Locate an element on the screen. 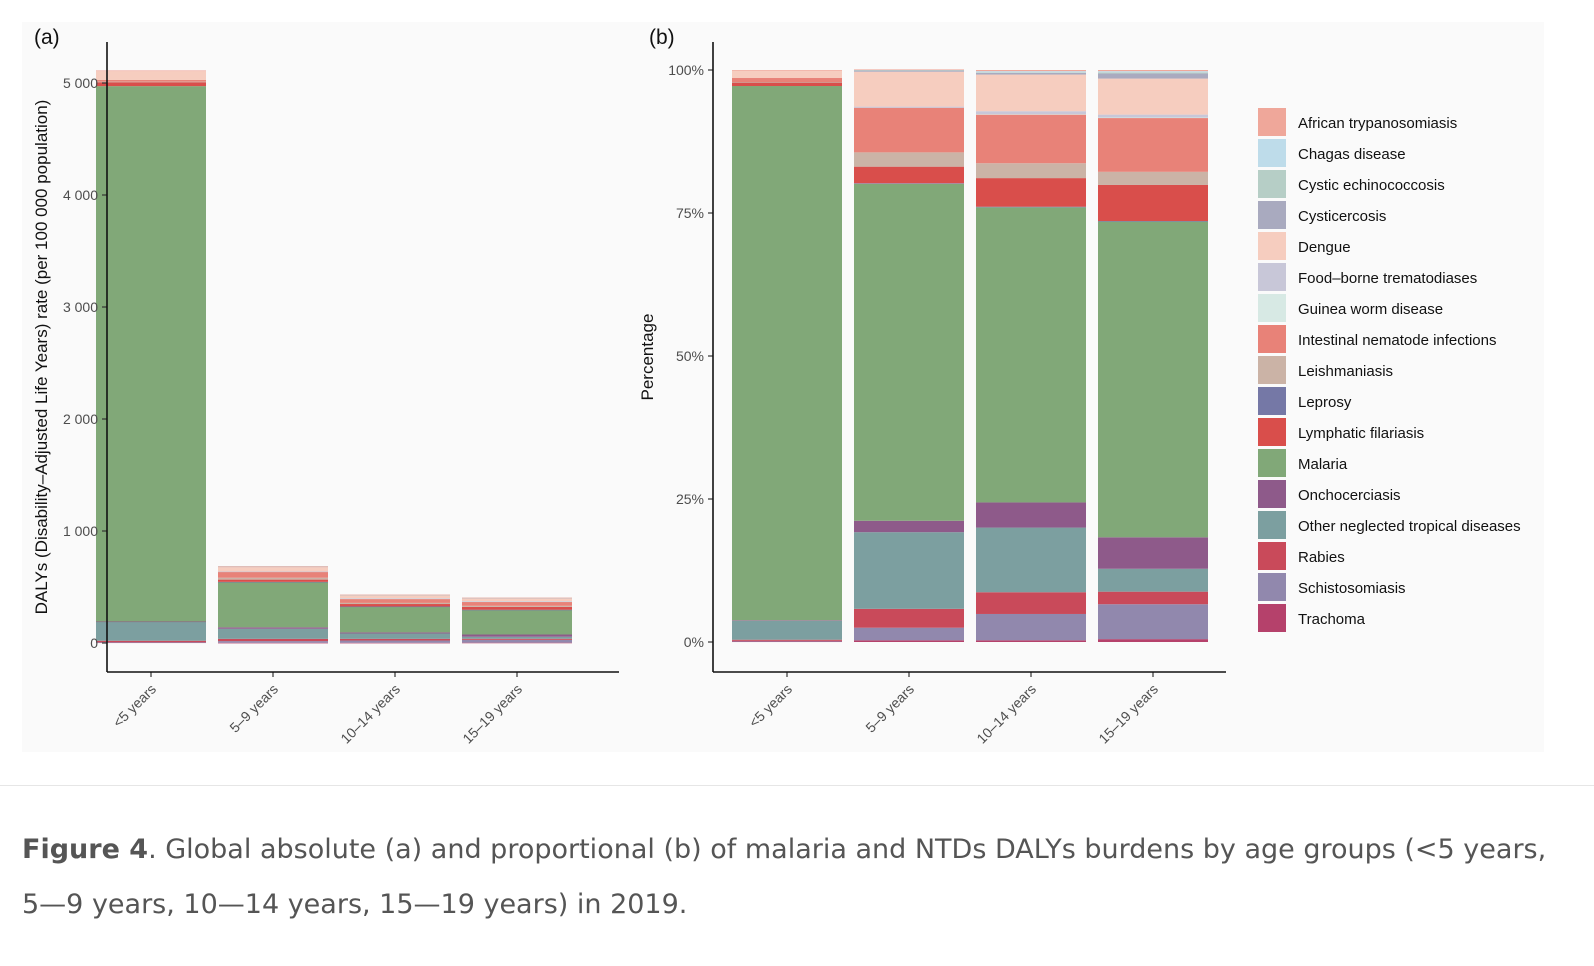 The image size is (1594, 966). panel-b-label: (b) is located at coordinates (662, 37).